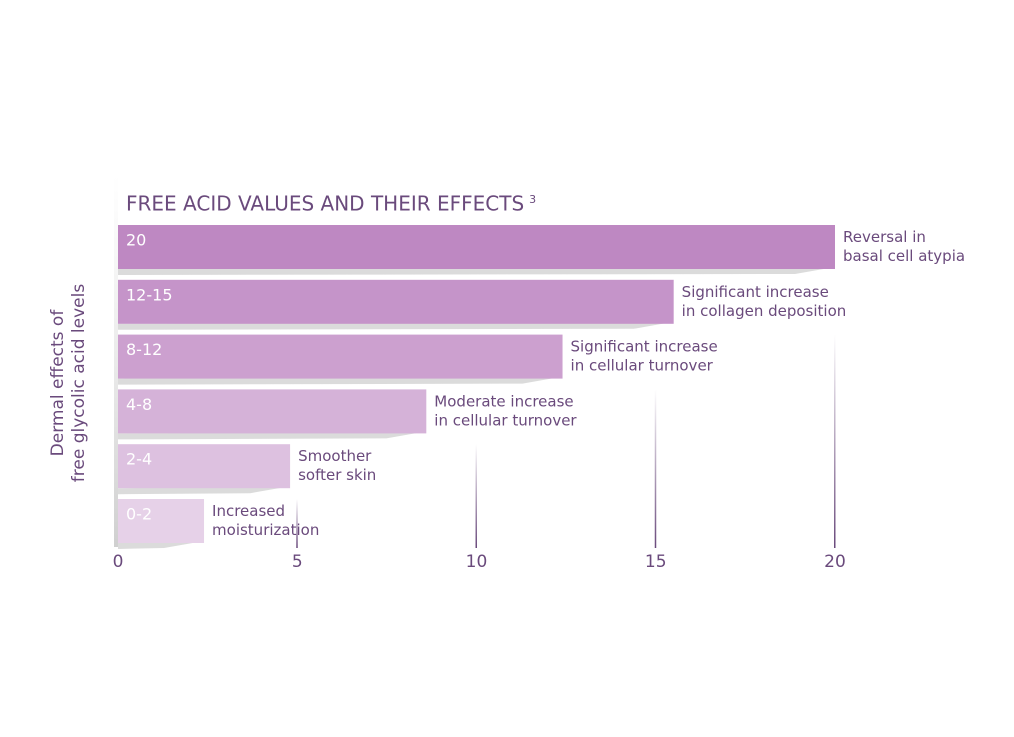 Image resolution: width=1014 pixels, height=737 pixels. I want to click on annotation-line: Reversal in, so click(884, 237).